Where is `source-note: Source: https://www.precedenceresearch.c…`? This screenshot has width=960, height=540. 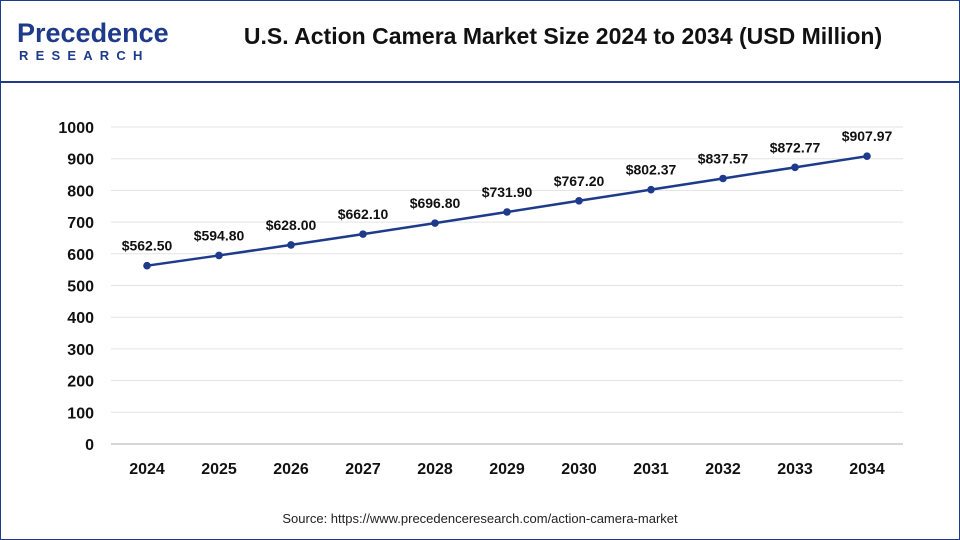 source-note: Source: https://www.precedenceresearch.c… is located at coordinates (480, 518).